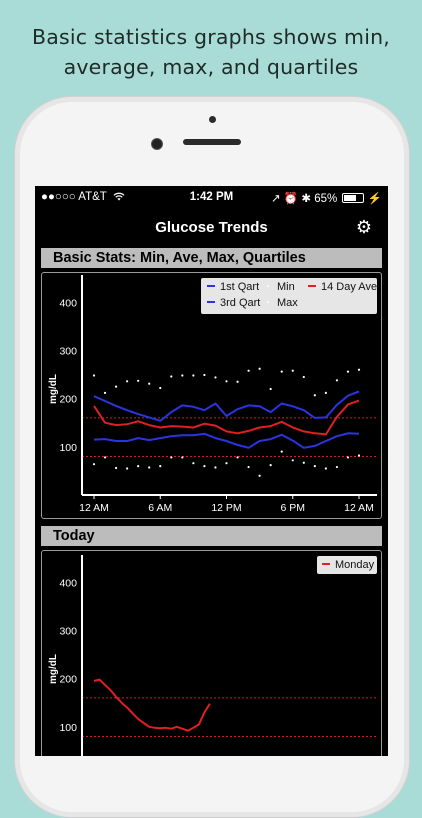 This screenshot has height=818, width=422. I want to click on gear-icon: ⚙, so click(364, 227).